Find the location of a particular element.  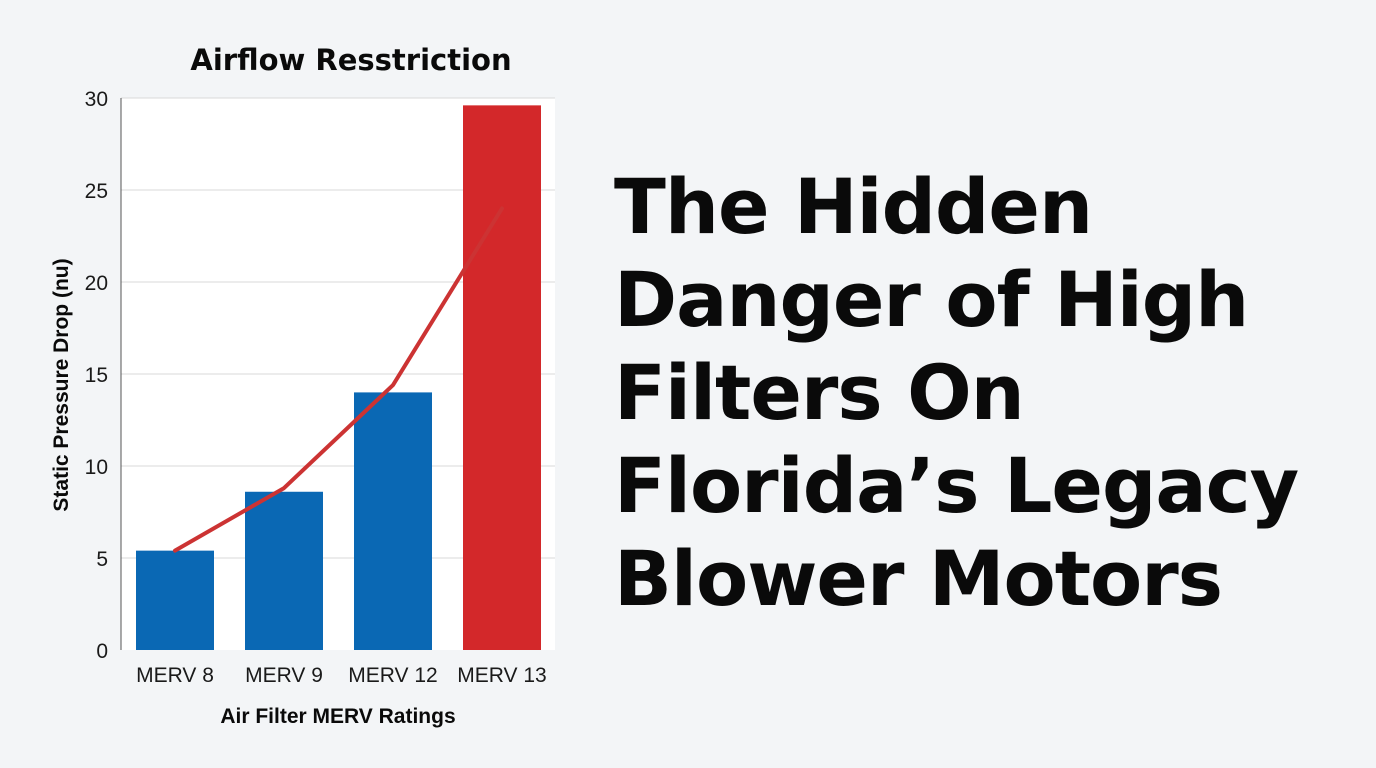

x-tick-label: MERV 13 is located at coordinates (502, 675).